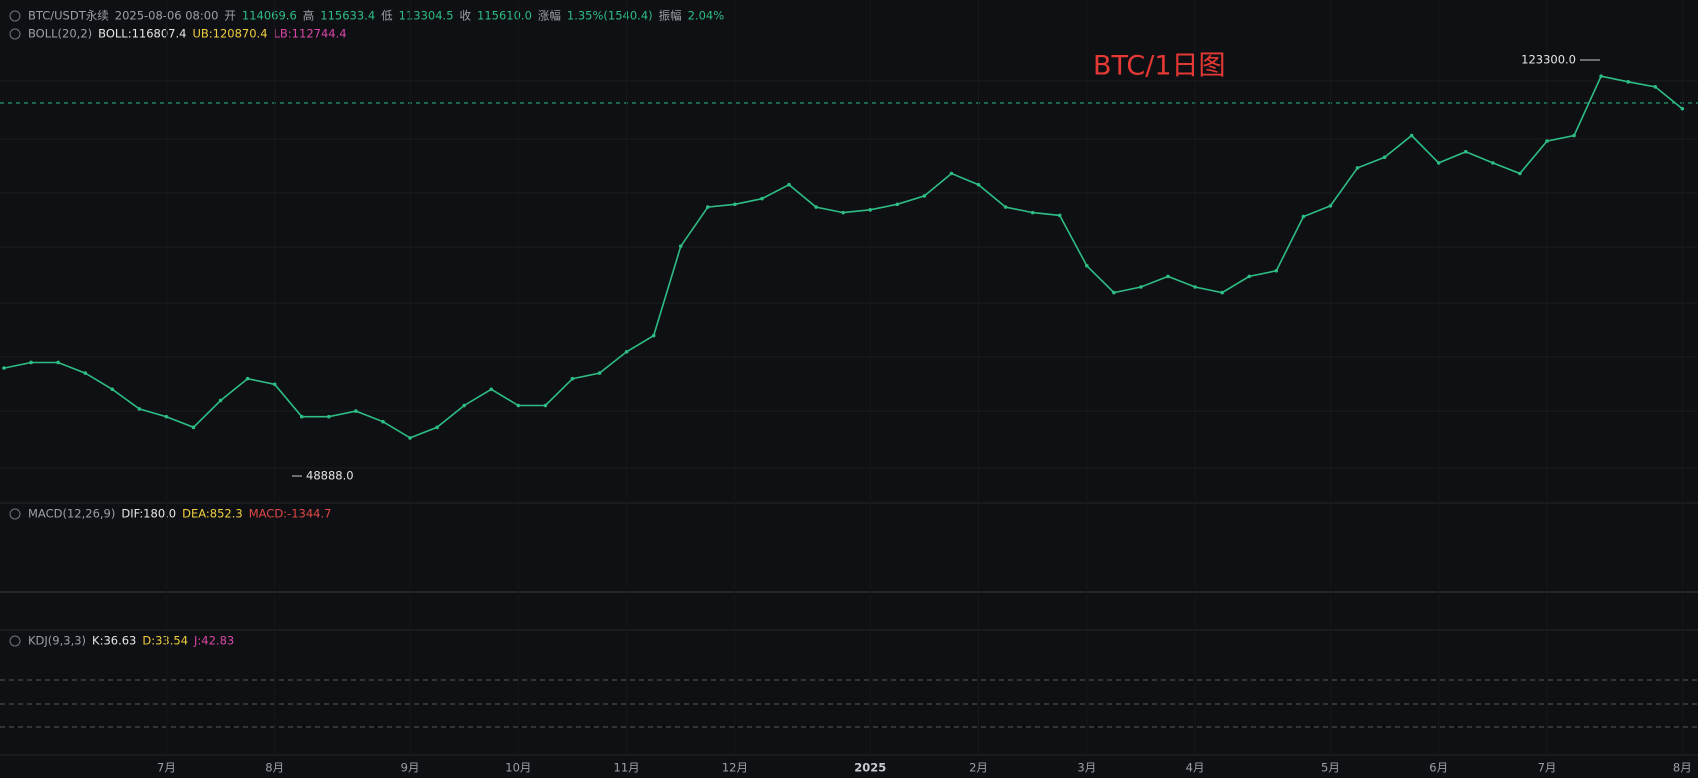  What do you see at coordinates (610, 16) in the screenshot?
I see `field-value: 1.35%(1540.4)` at bounding box center [610, 16].